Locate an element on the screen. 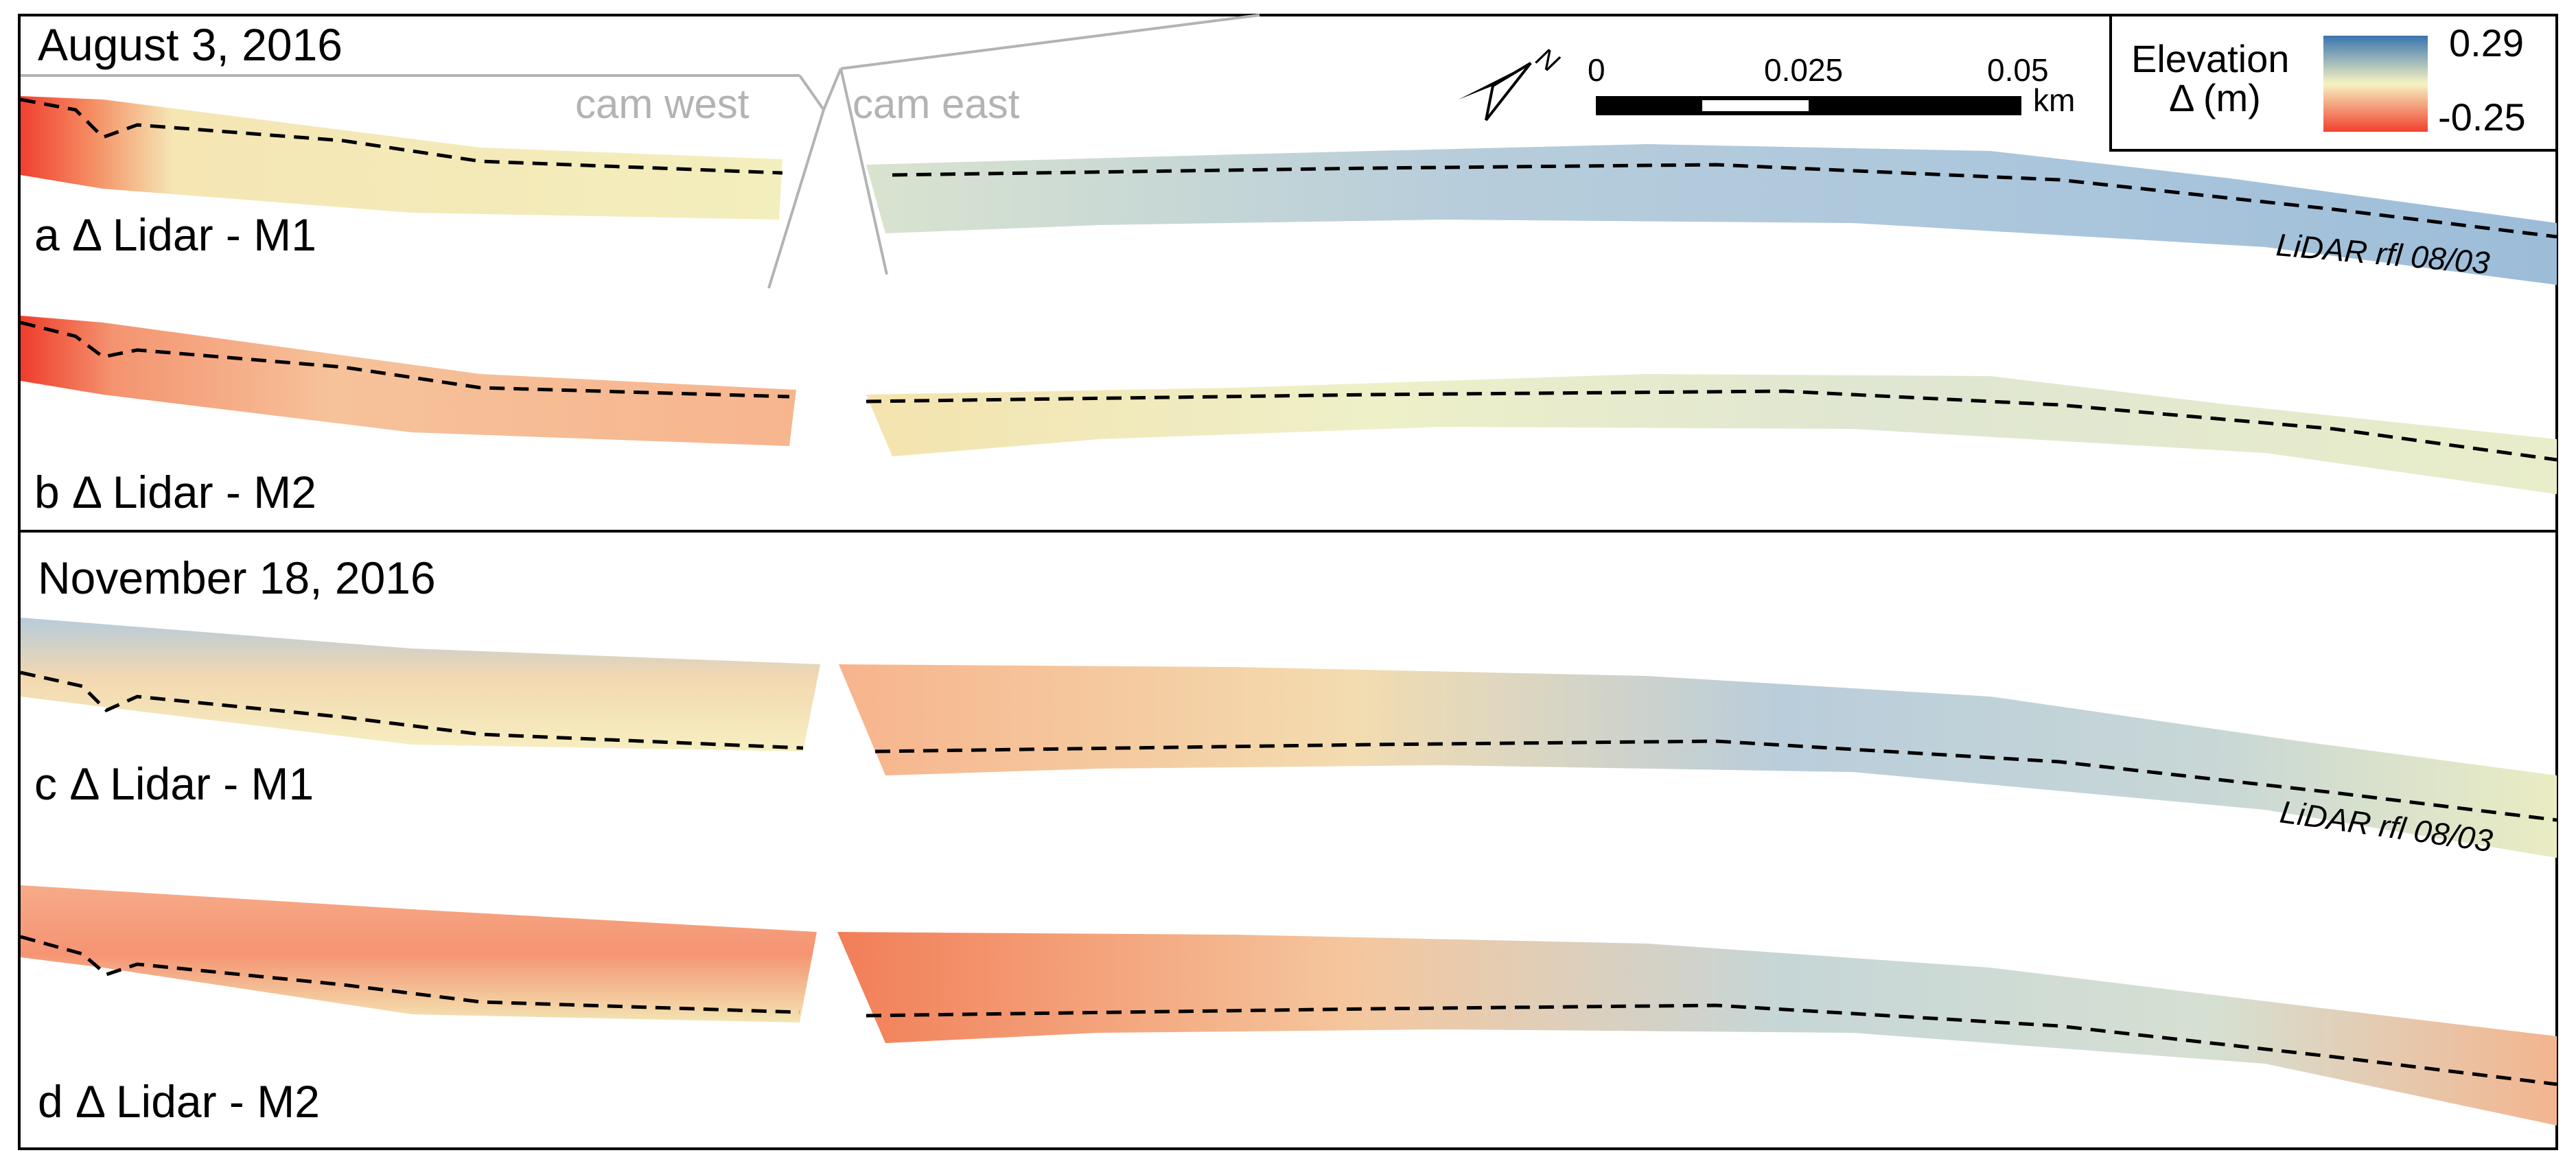  date-heading-november: November 18, 2016 is located at coordinates (237, 577).